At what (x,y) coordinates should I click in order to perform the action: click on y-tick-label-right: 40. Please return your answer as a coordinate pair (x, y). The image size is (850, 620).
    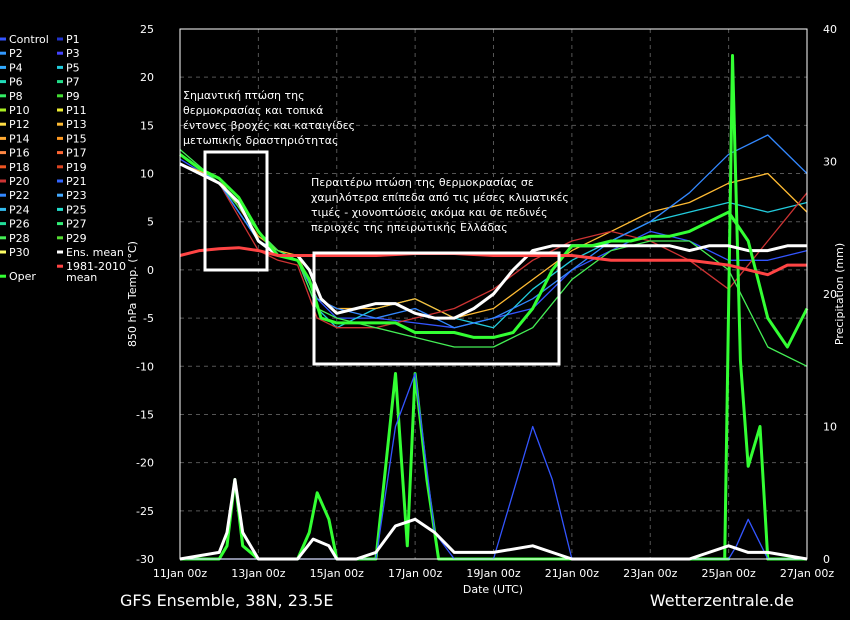
    Looking at the image, I should click on (830, 29).